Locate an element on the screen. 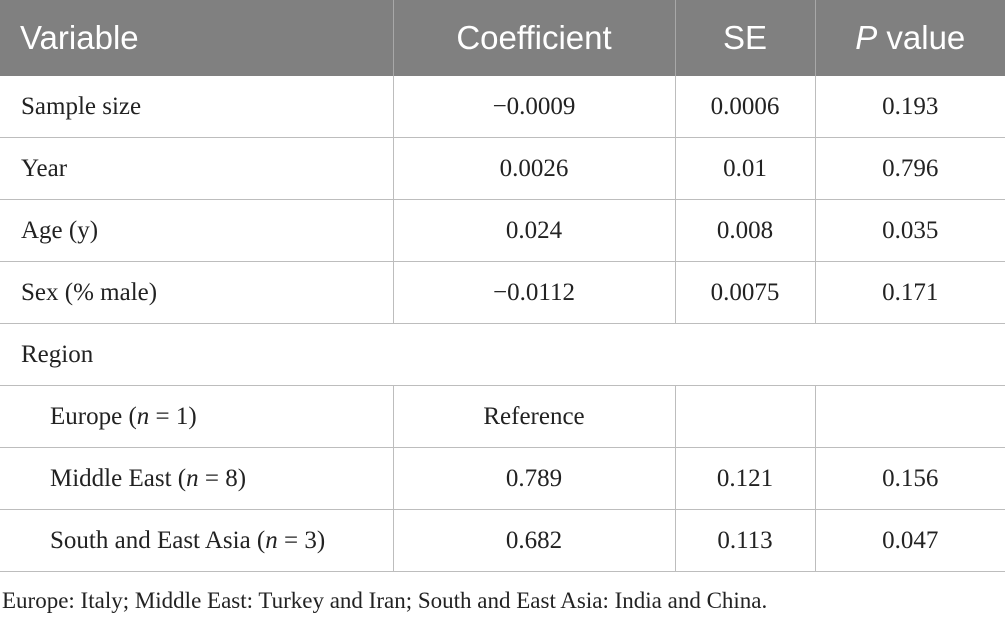 The height and width of the screenshot is (626, 1005). header-p-suffix: value is located at coordinates (921, 37).